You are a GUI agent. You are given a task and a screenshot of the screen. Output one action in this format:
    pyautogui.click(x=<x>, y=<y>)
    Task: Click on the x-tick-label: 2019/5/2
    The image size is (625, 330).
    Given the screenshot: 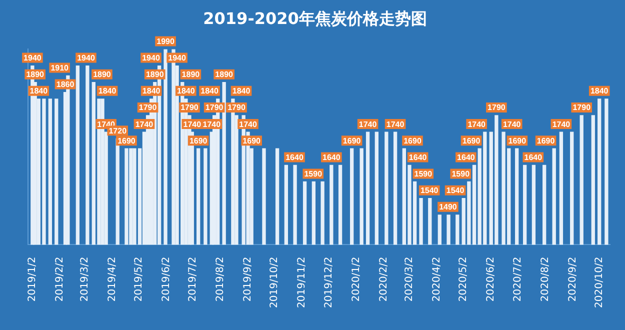 What is the action you would take?
    pyautogui.click(x=138, y=279)
    